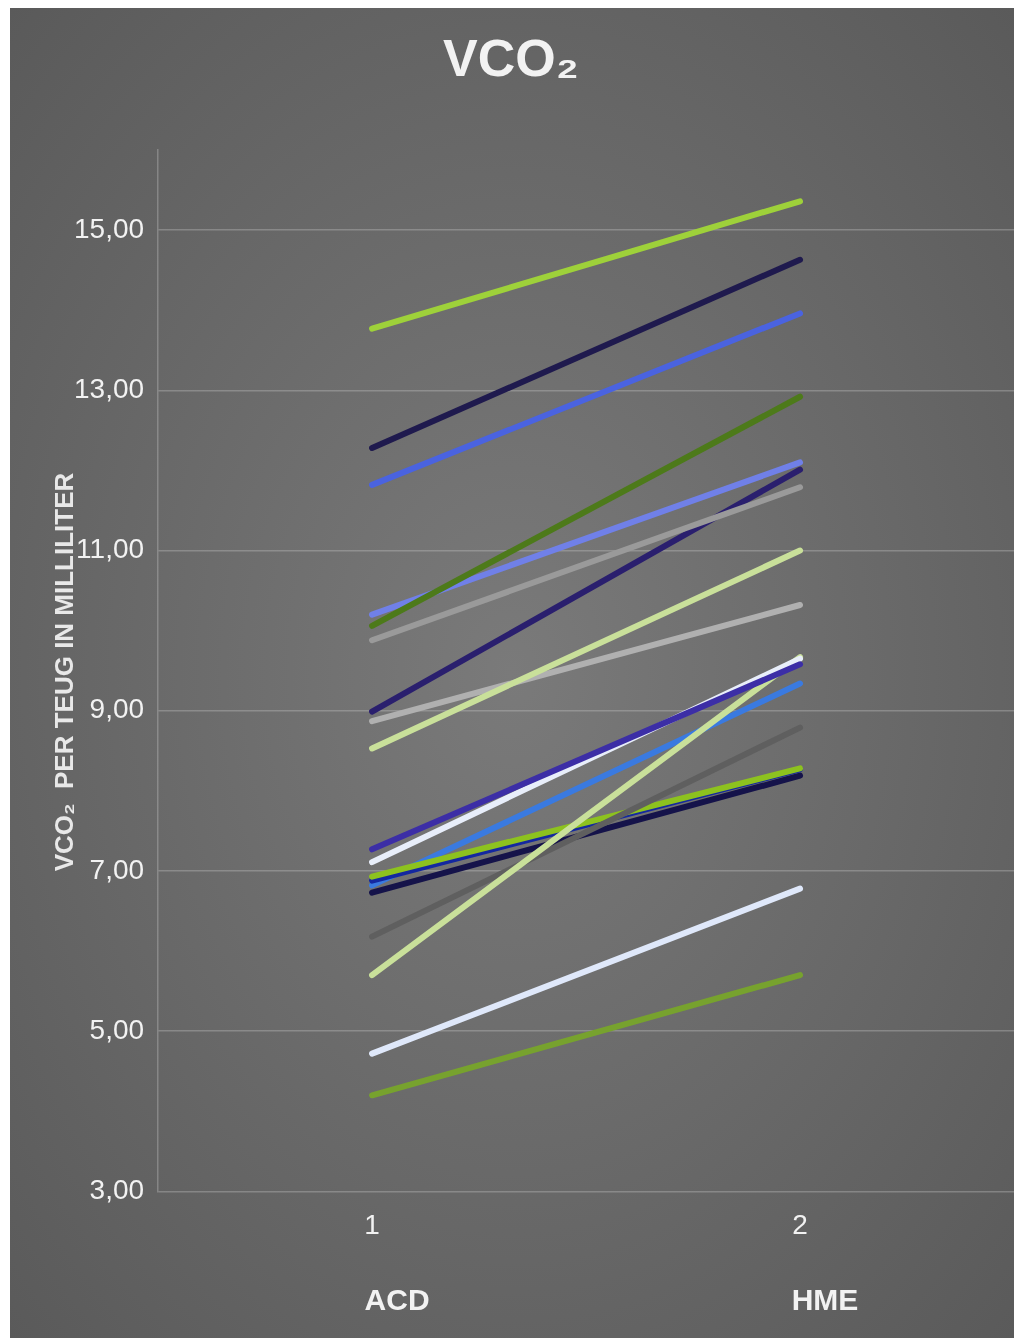  What do you see at coordinates (63, 672) in the screenshot?
I see `y-axis-title: VCO₂ PER TEUG IN MILLILITER` at bounding box center [63, 672].